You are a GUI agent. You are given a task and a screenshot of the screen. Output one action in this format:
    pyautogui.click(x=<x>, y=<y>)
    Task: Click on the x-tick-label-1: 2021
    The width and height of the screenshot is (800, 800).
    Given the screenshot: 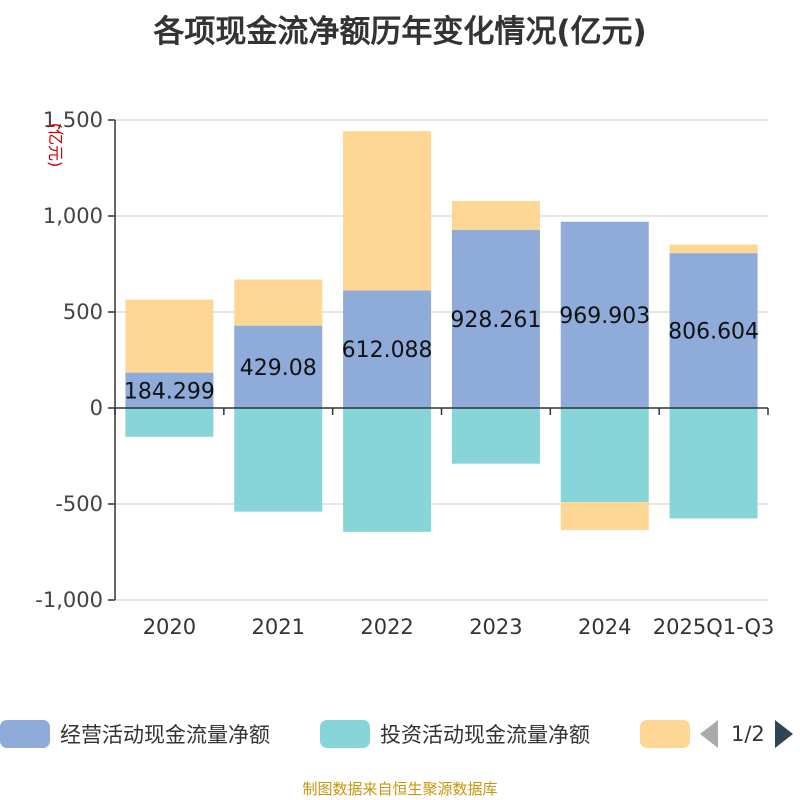 What is the action you would take?
    pyautogui.click(x=278, y=627)
    